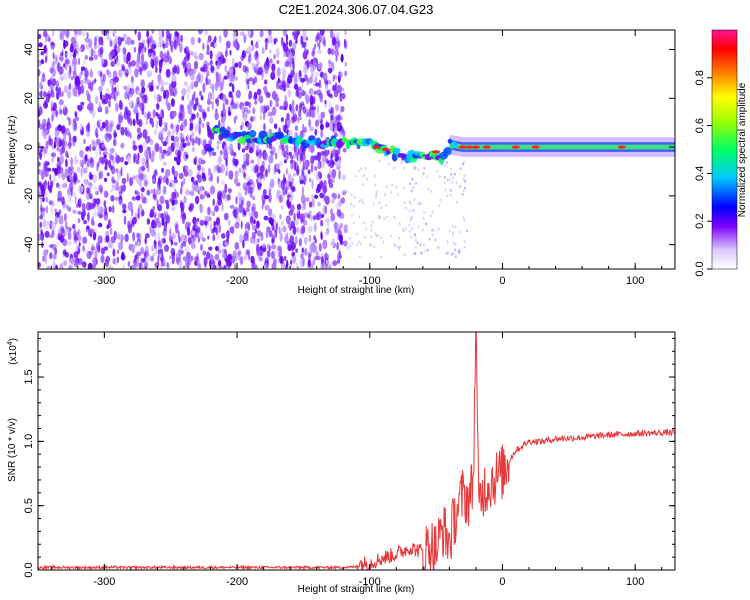 The image size is (750, 600). What do you see at coordinates (621, 147) in the screenshot?
I see `ridge-hotspot` at bounding box center [621, 147].